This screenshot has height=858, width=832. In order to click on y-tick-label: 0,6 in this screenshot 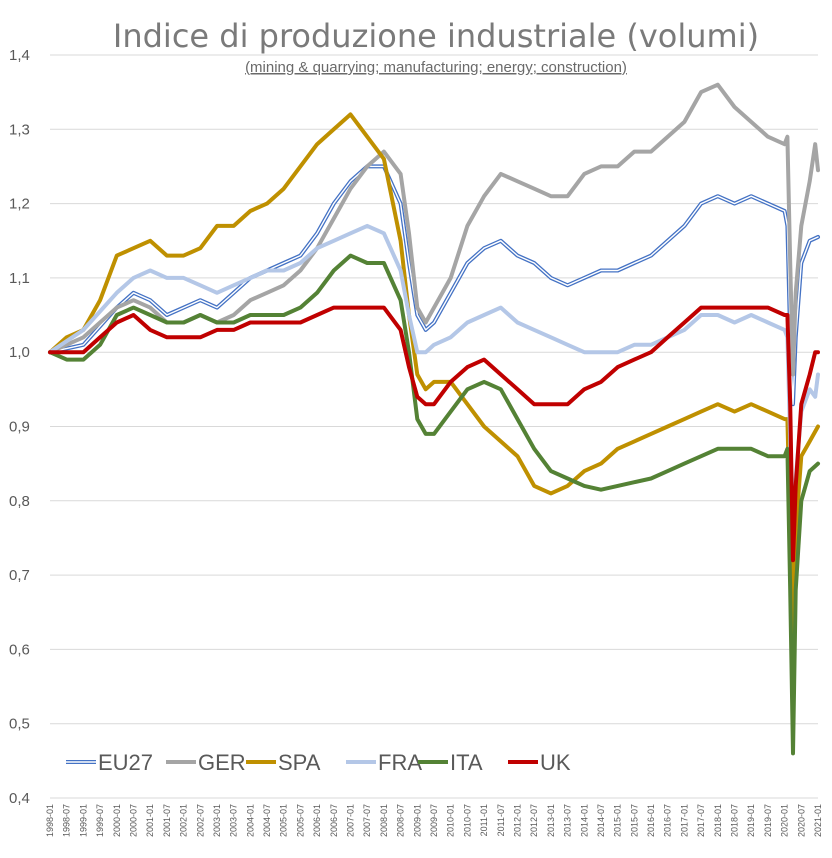, I will do `click(19, 649)`.